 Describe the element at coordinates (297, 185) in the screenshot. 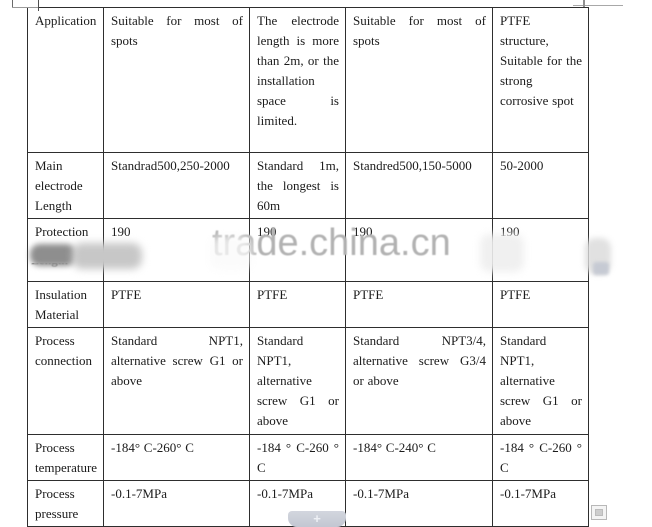

I see `cell-electrode-length-2: Standard 1m, the longest is 60m` at that location.